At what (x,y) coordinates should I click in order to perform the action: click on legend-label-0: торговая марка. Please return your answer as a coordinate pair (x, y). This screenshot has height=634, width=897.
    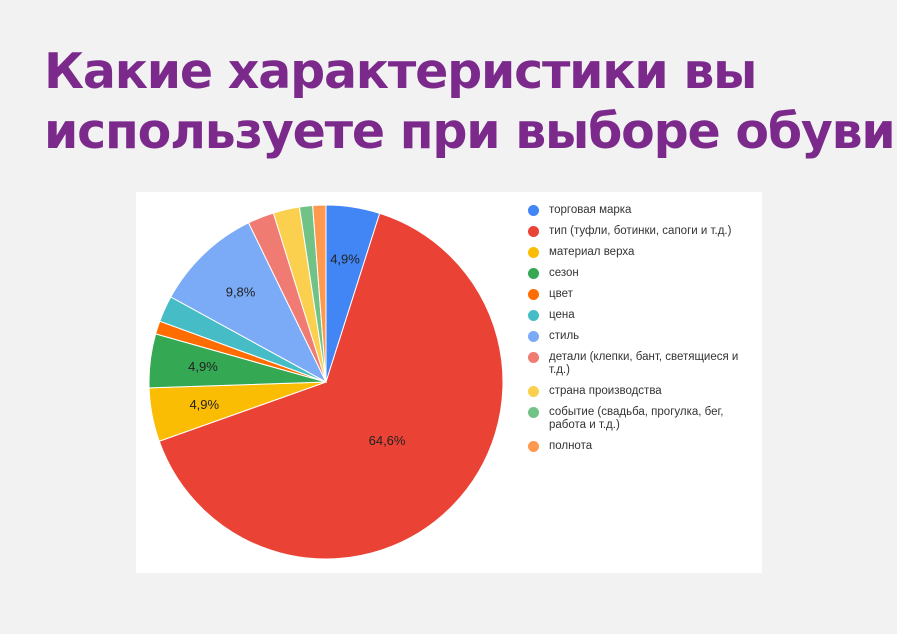
    Looking at the image, I should click on (590, 210).